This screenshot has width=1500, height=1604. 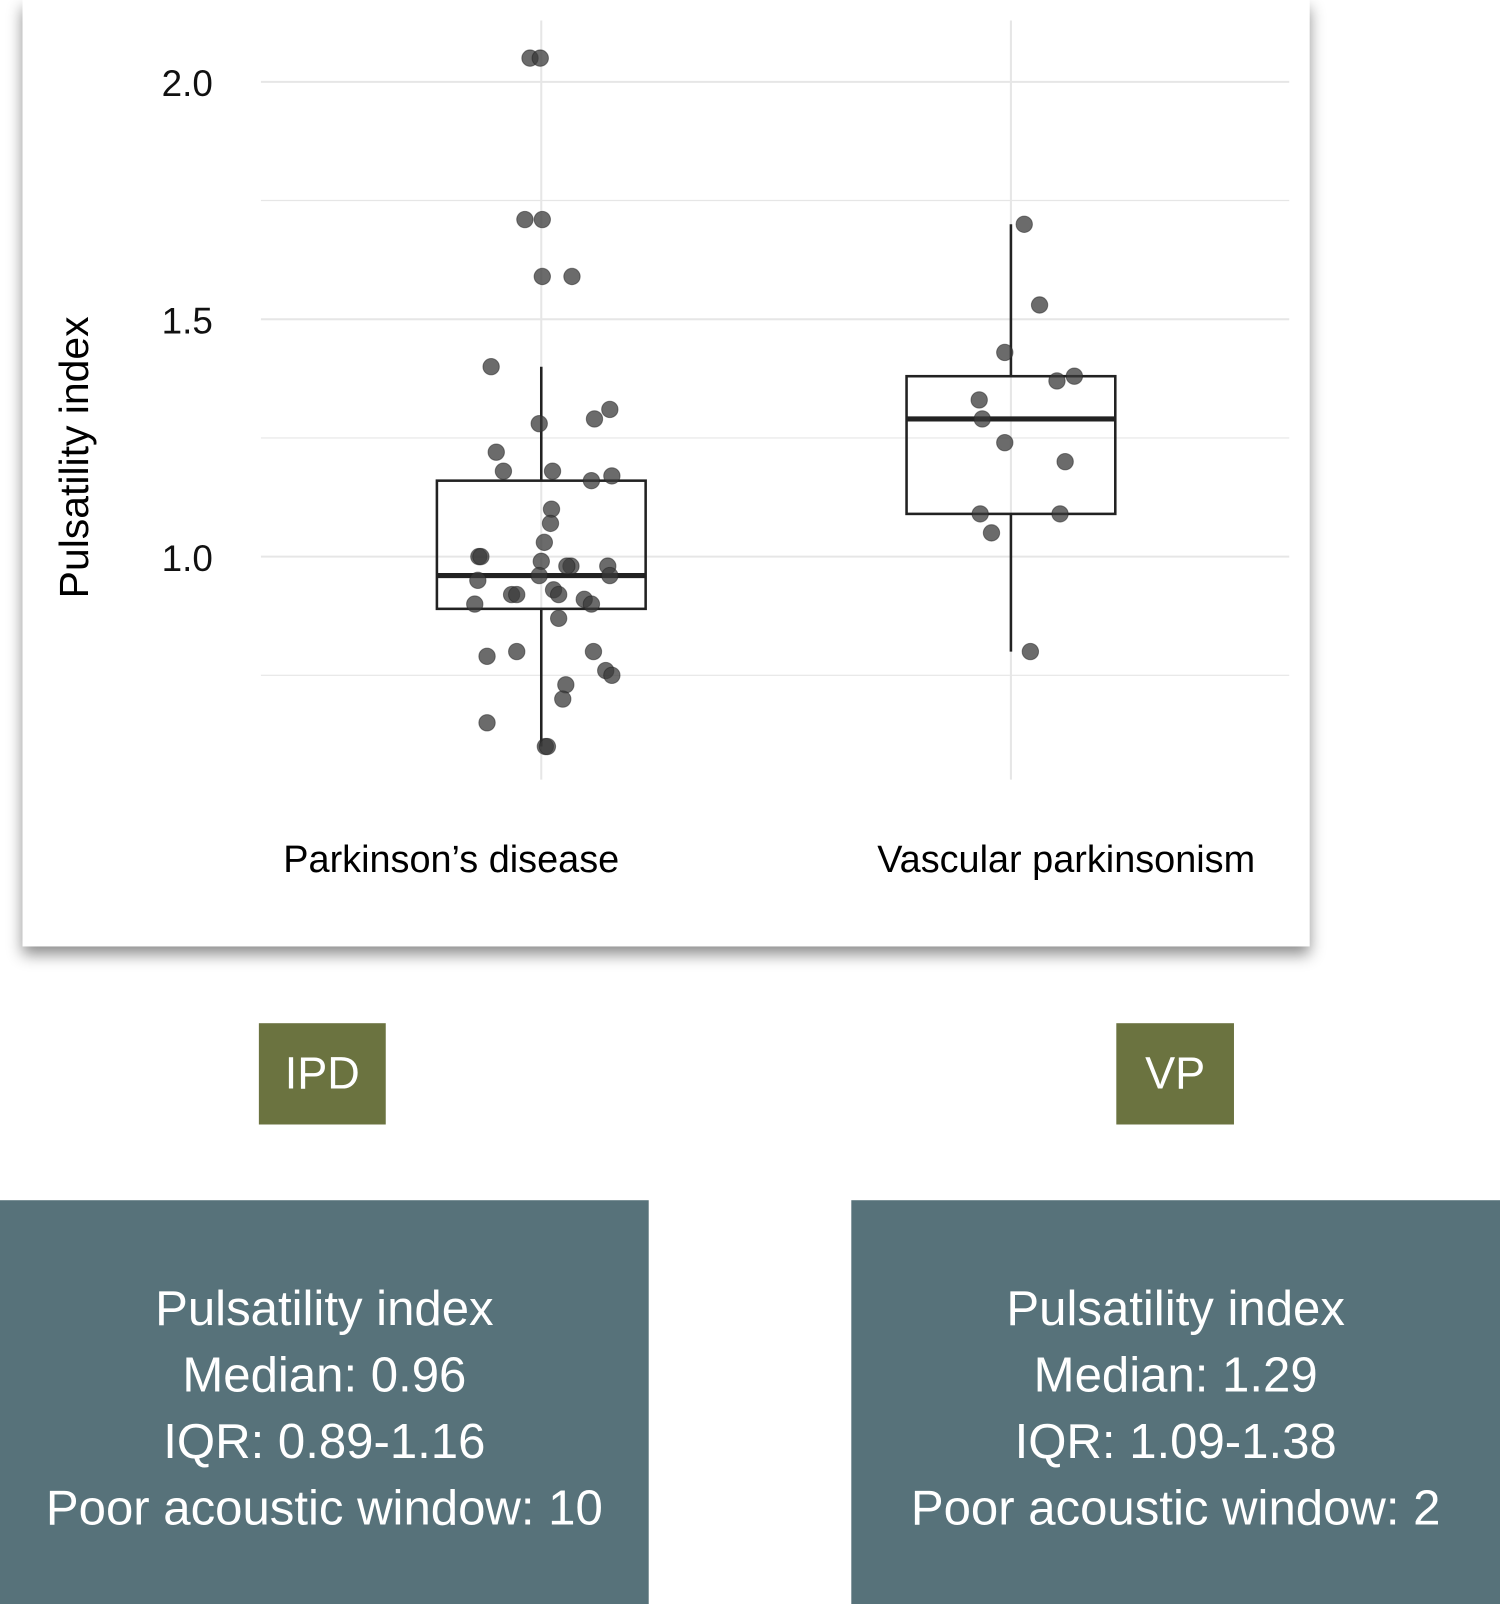 I want to click on vp-median: Median: 1.29, so click(x=1175, y=1375).